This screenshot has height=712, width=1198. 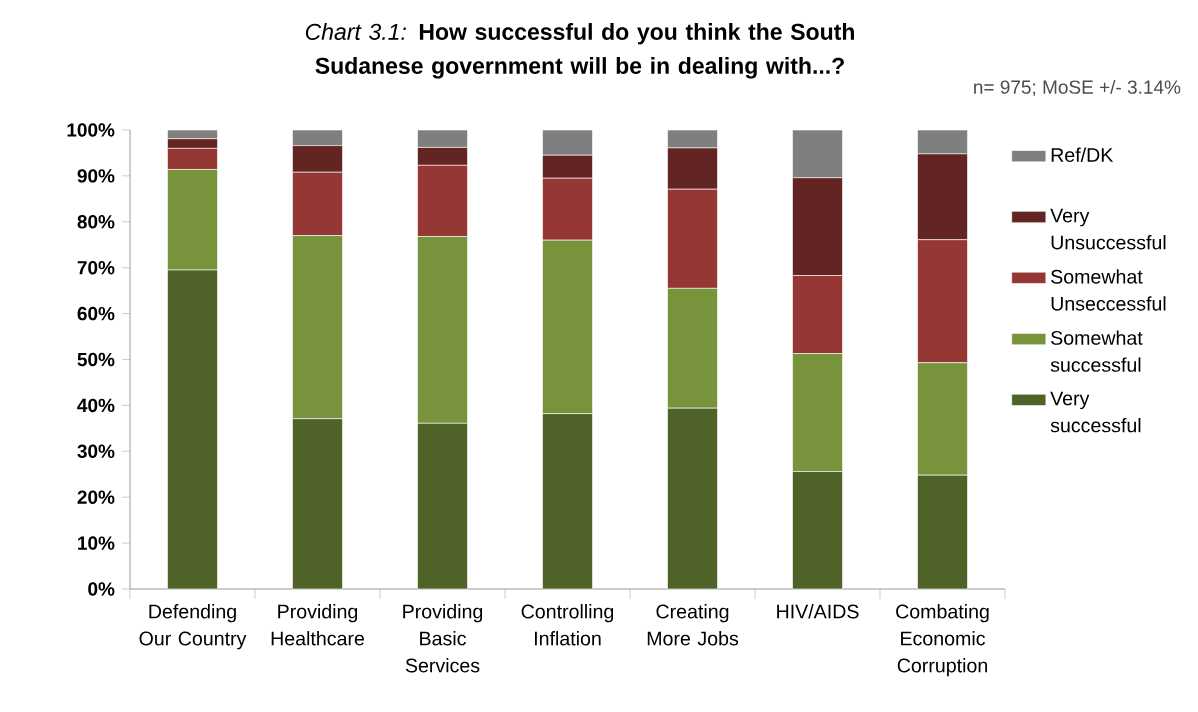 What do you see at coordinates (579, 51) in the screenshot?
I see `chart-title: Chart 3.1: How successful do you think the South Sudanese government will be in dealing with...?` at bounding box center [579, 51].